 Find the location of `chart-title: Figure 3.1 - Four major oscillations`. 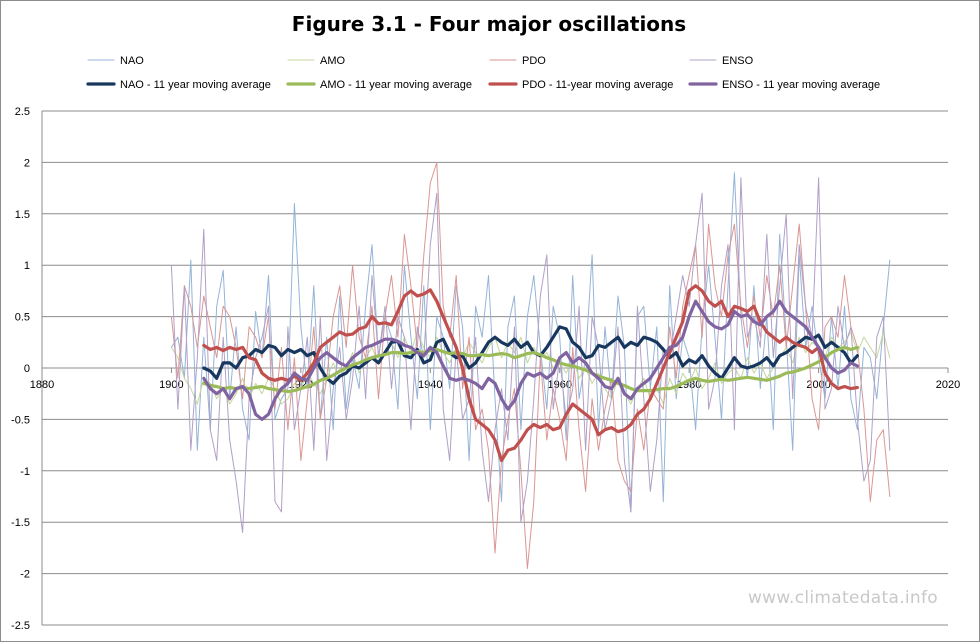

chart-title: Figure 3.1 - Four major oscillations is located at coordinates (489, 24).